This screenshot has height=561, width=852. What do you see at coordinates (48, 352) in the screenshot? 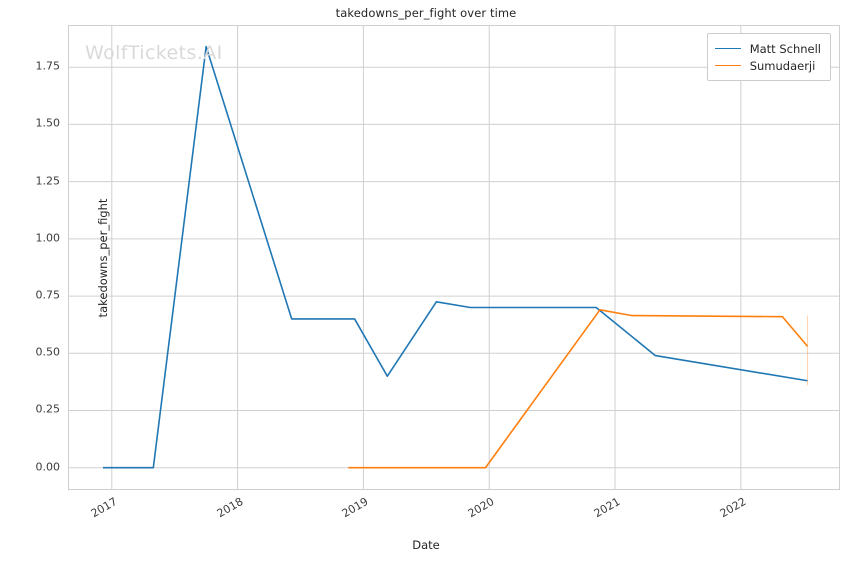
I see `y-tick-label: 0.50` at bounding box center [48, 352].